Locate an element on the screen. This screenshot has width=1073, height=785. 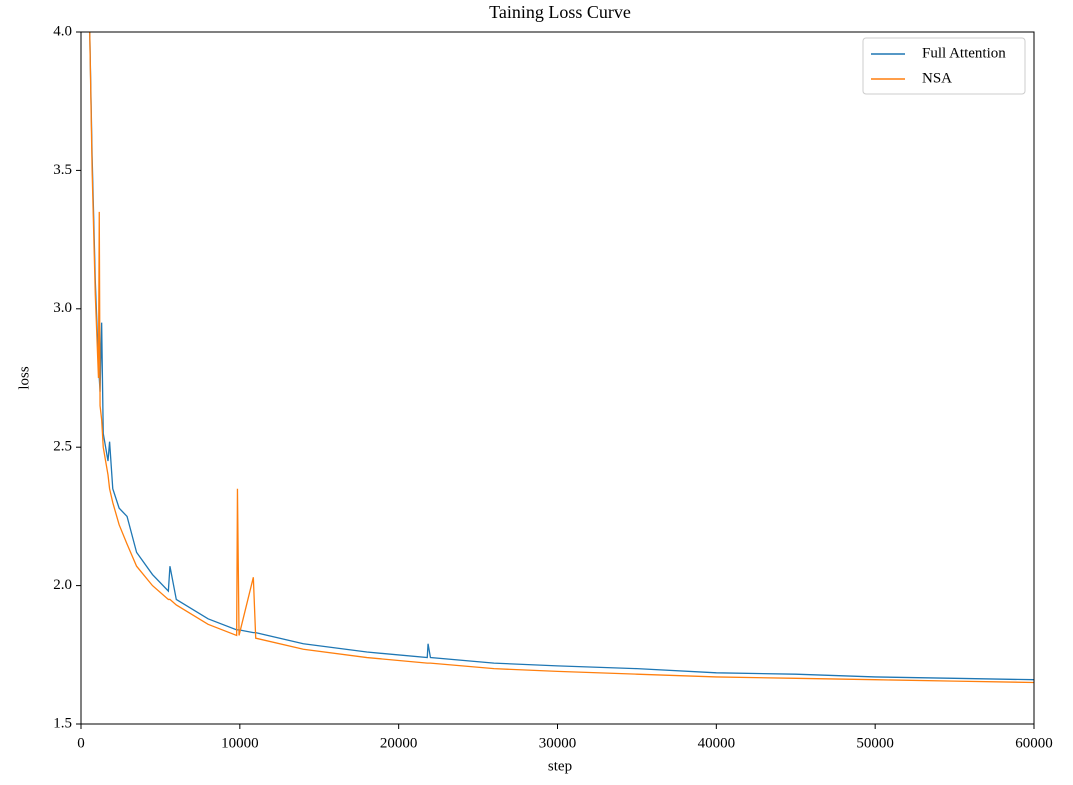
x-tick-label: 50000 is located at coordinates (875, 743).